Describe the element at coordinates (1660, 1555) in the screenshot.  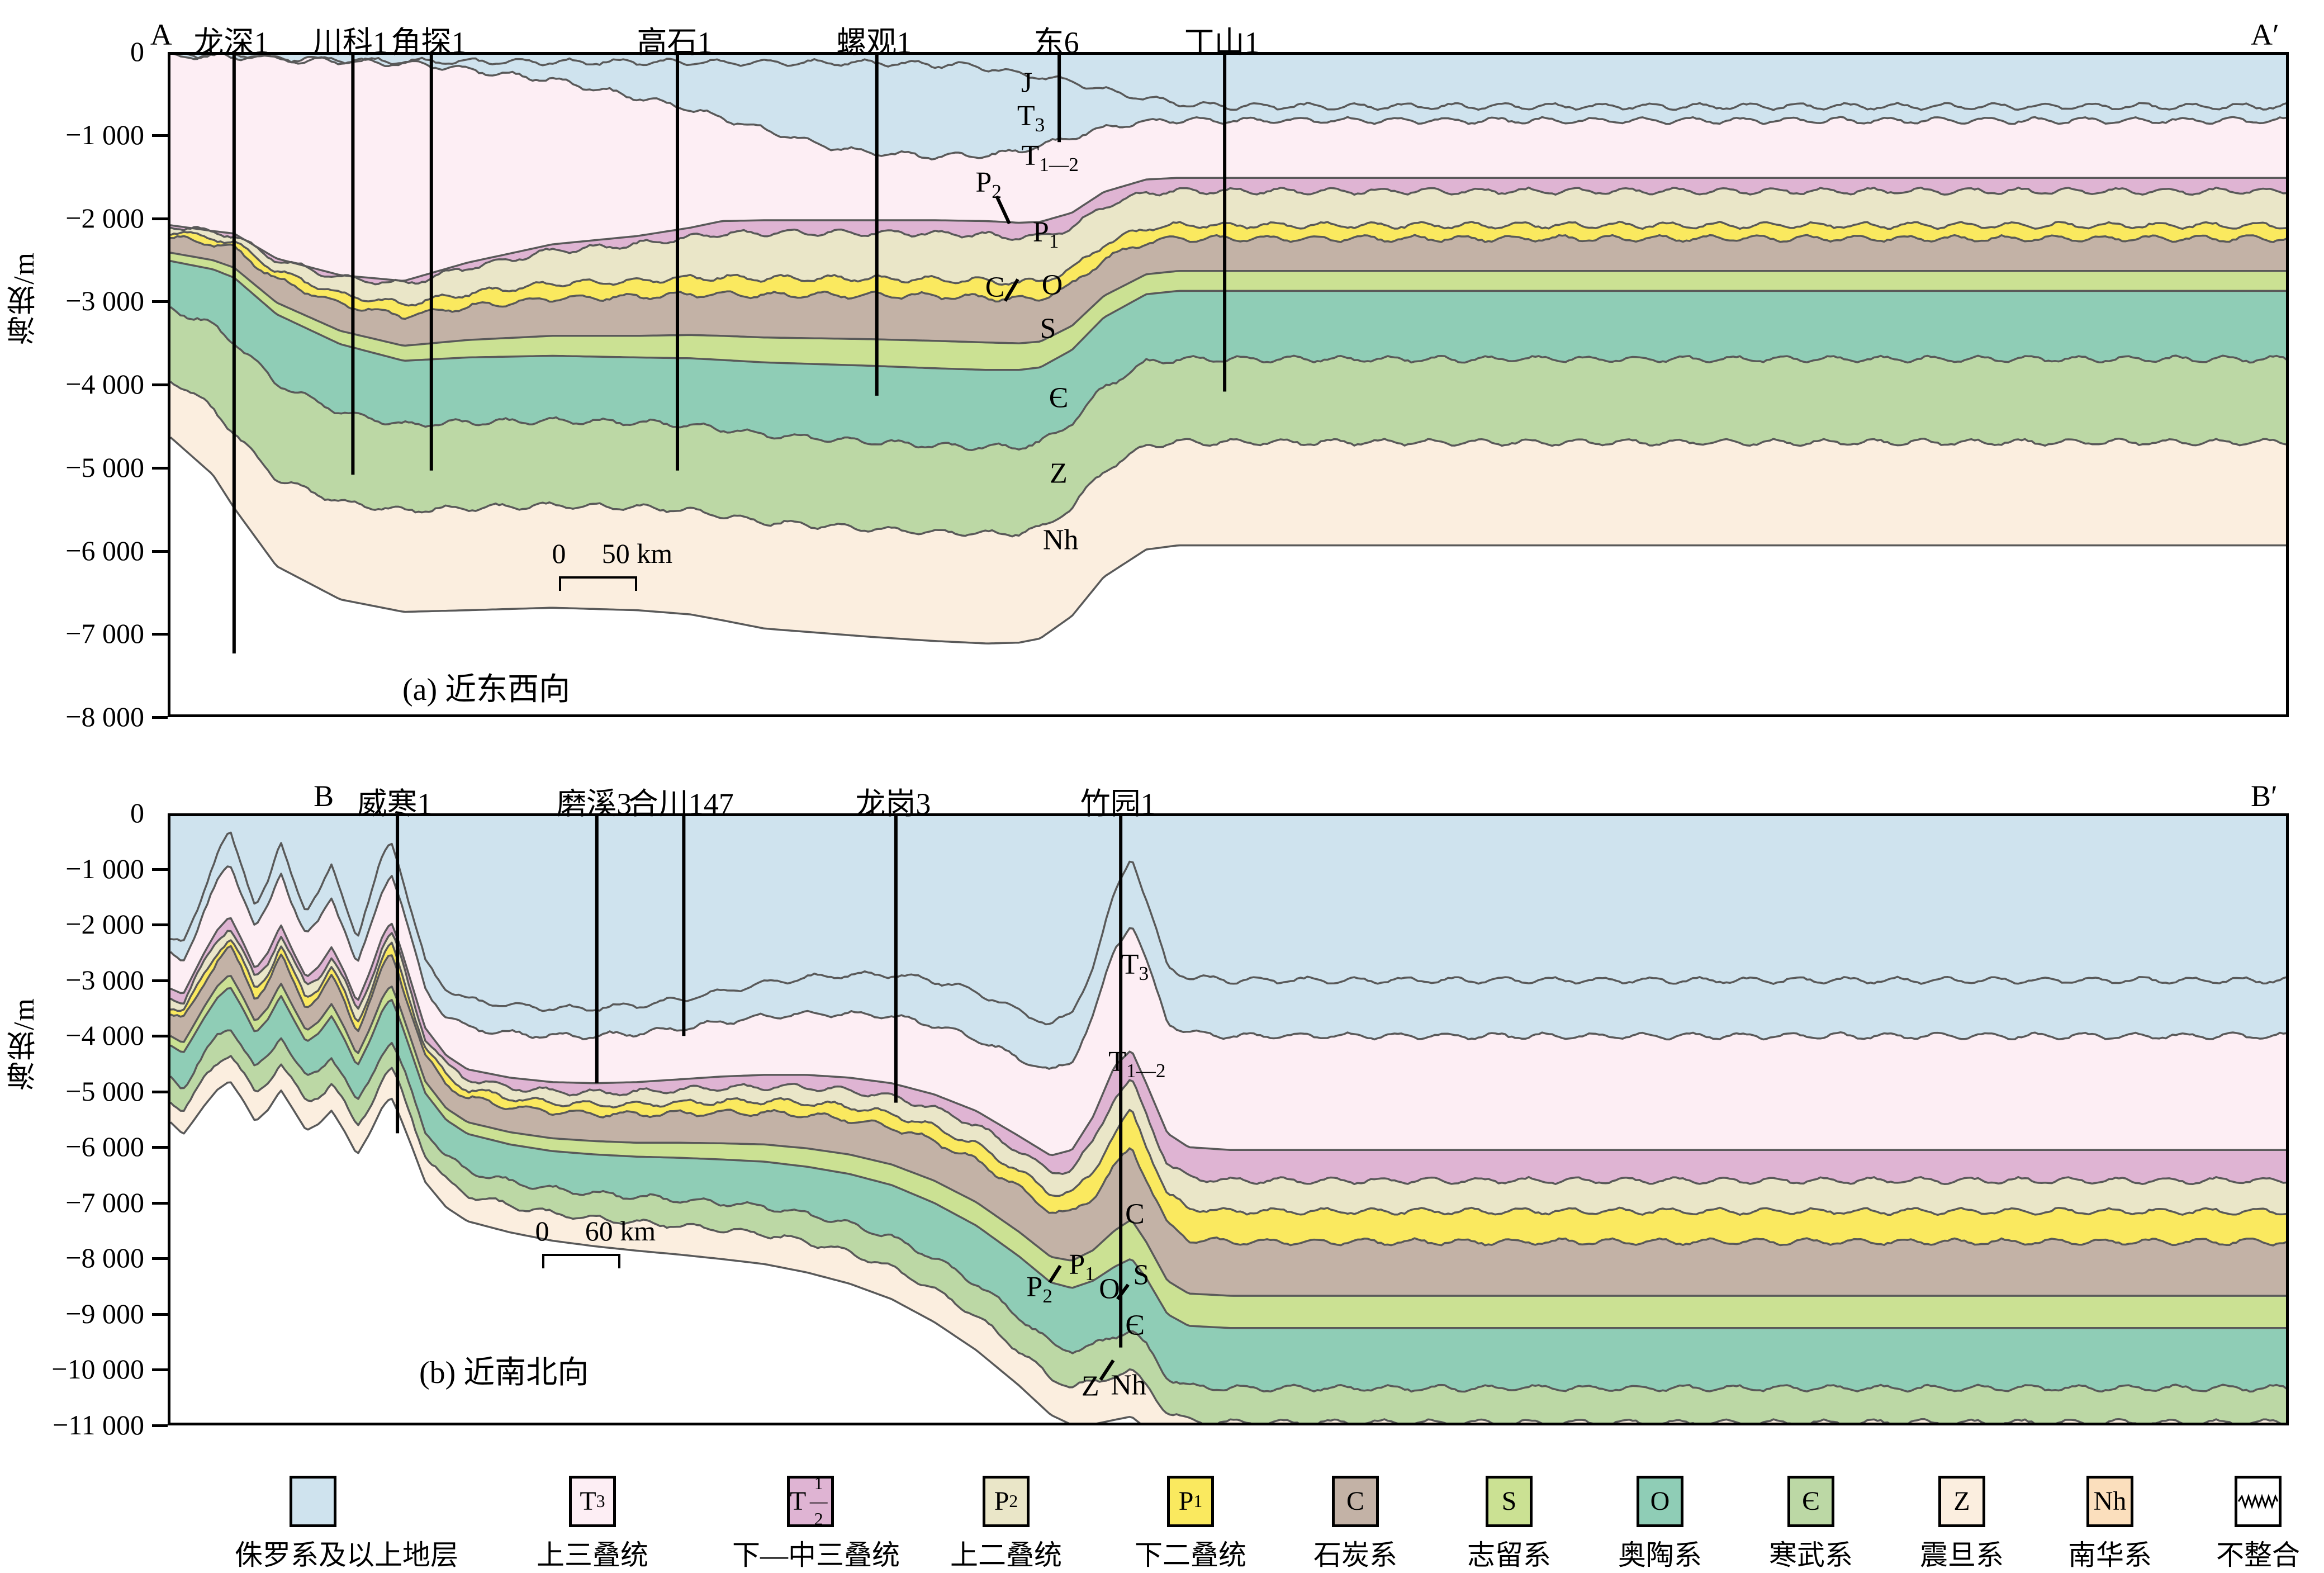
I see `legend-label: 奥陶系` at that location.